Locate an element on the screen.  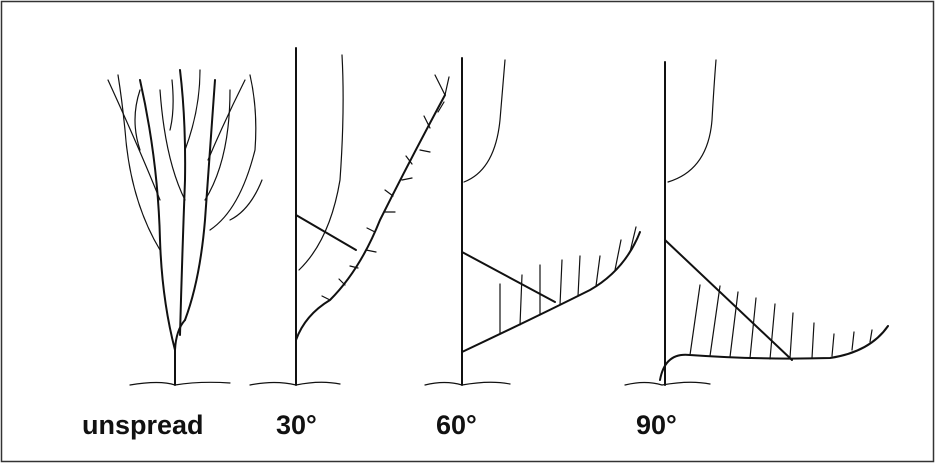
tree-unspread is located at coordinates (185, 227).